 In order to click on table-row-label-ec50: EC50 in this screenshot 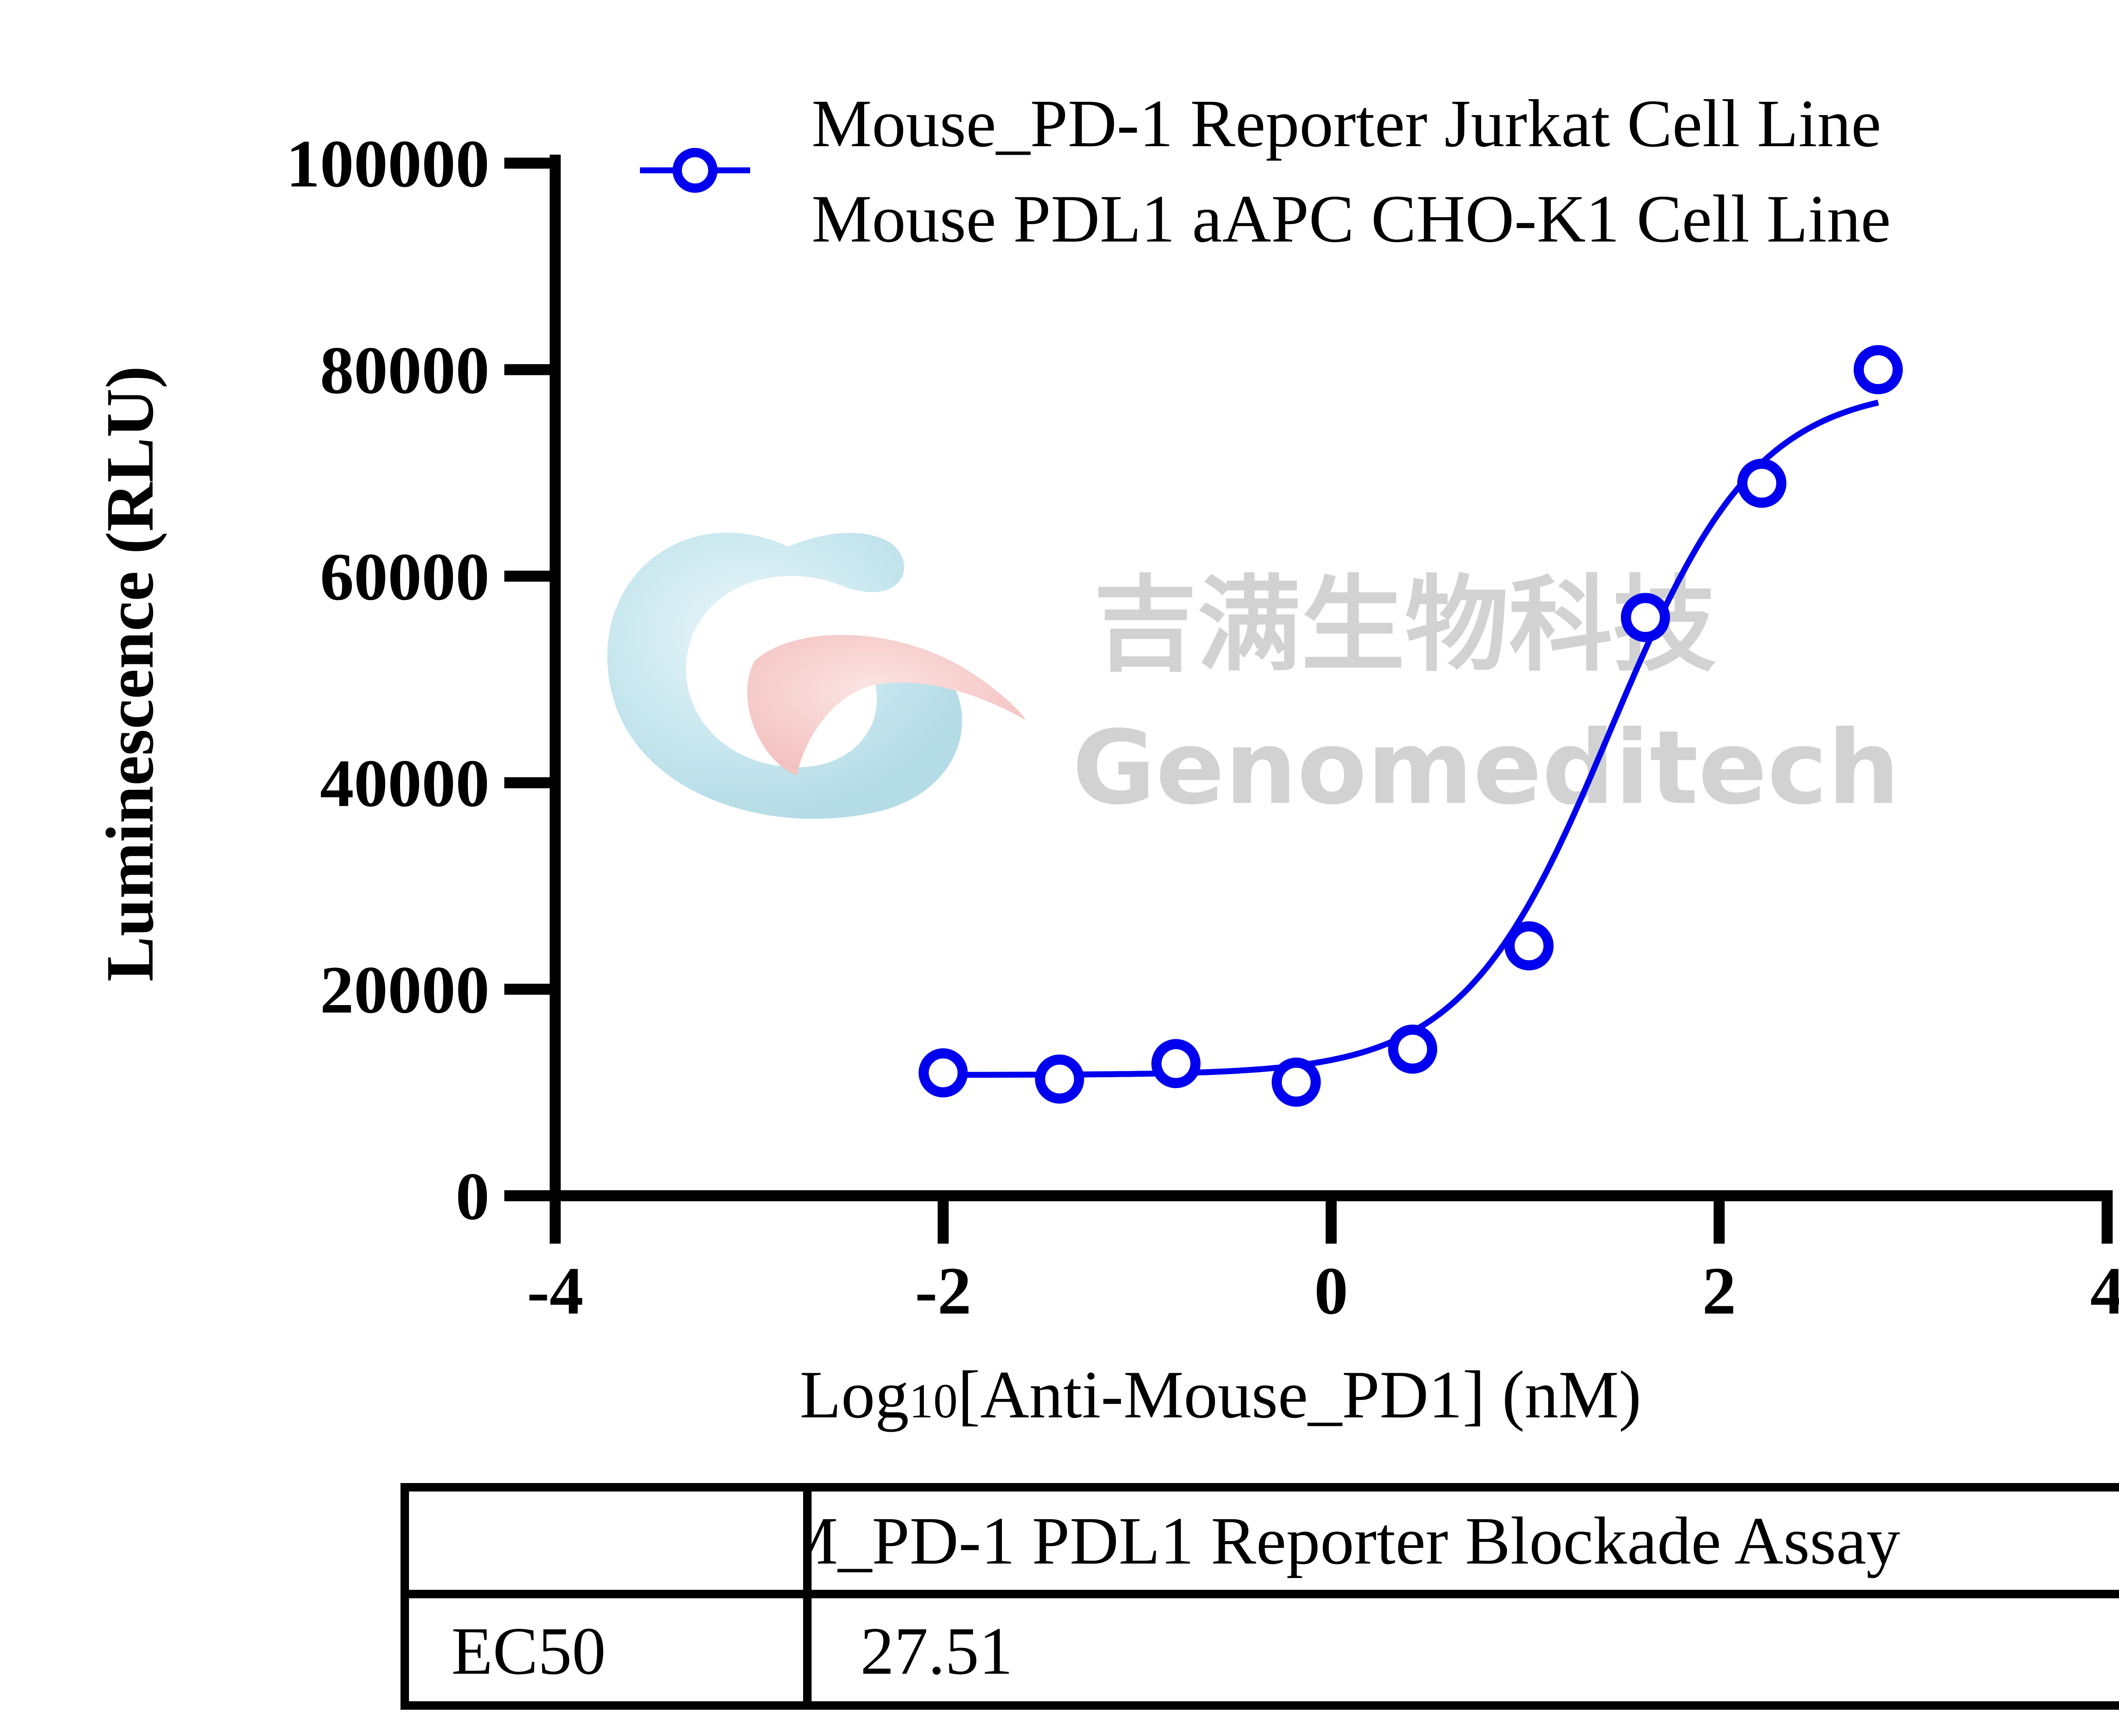, I will do `click(528, 1651)`.